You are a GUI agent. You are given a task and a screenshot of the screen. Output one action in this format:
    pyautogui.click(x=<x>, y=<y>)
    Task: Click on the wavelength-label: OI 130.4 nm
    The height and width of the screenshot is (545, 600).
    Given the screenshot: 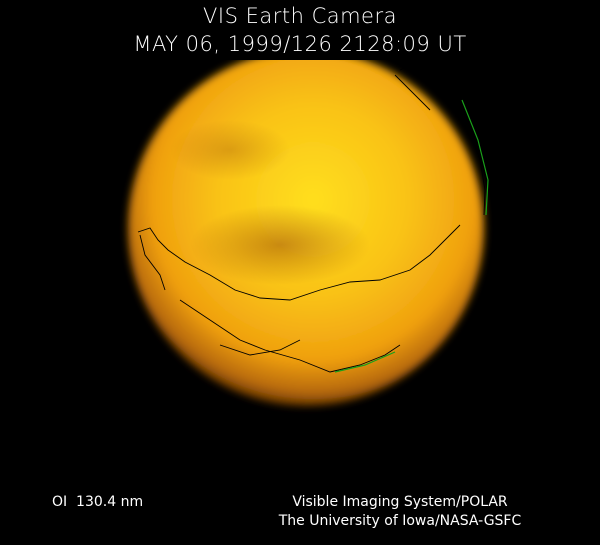 What is the action you would take?
    pyautogui.click(x=98, y=502)
    